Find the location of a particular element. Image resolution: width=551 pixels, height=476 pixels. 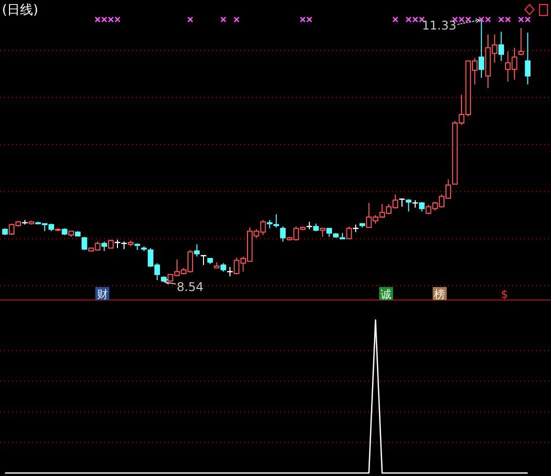

chart-title: (日线) is located at coordinates (20, 10).